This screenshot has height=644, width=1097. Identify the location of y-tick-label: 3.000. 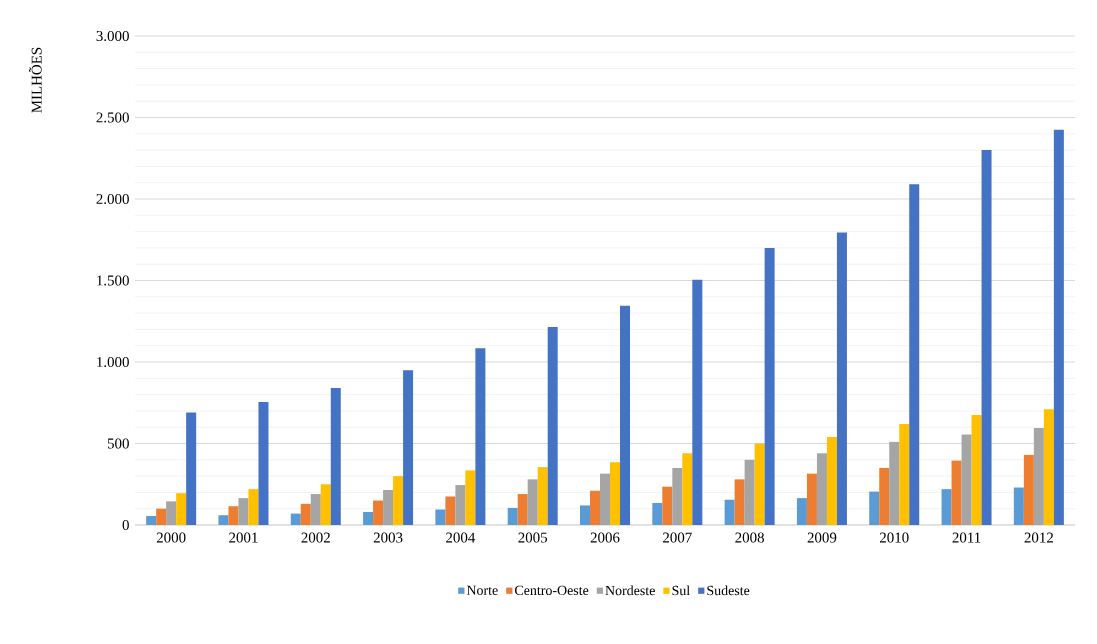
(112, 36).